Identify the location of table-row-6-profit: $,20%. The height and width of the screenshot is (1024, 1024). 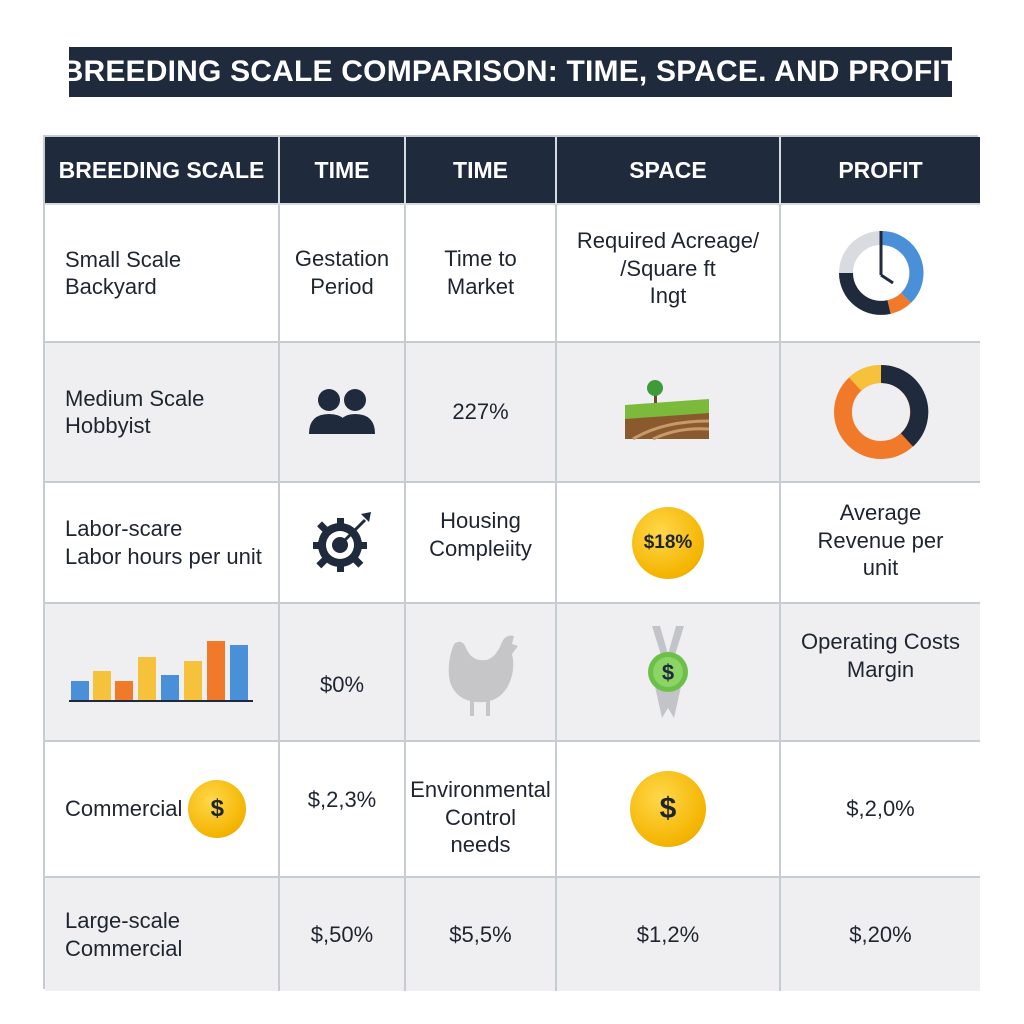
(880, 934).